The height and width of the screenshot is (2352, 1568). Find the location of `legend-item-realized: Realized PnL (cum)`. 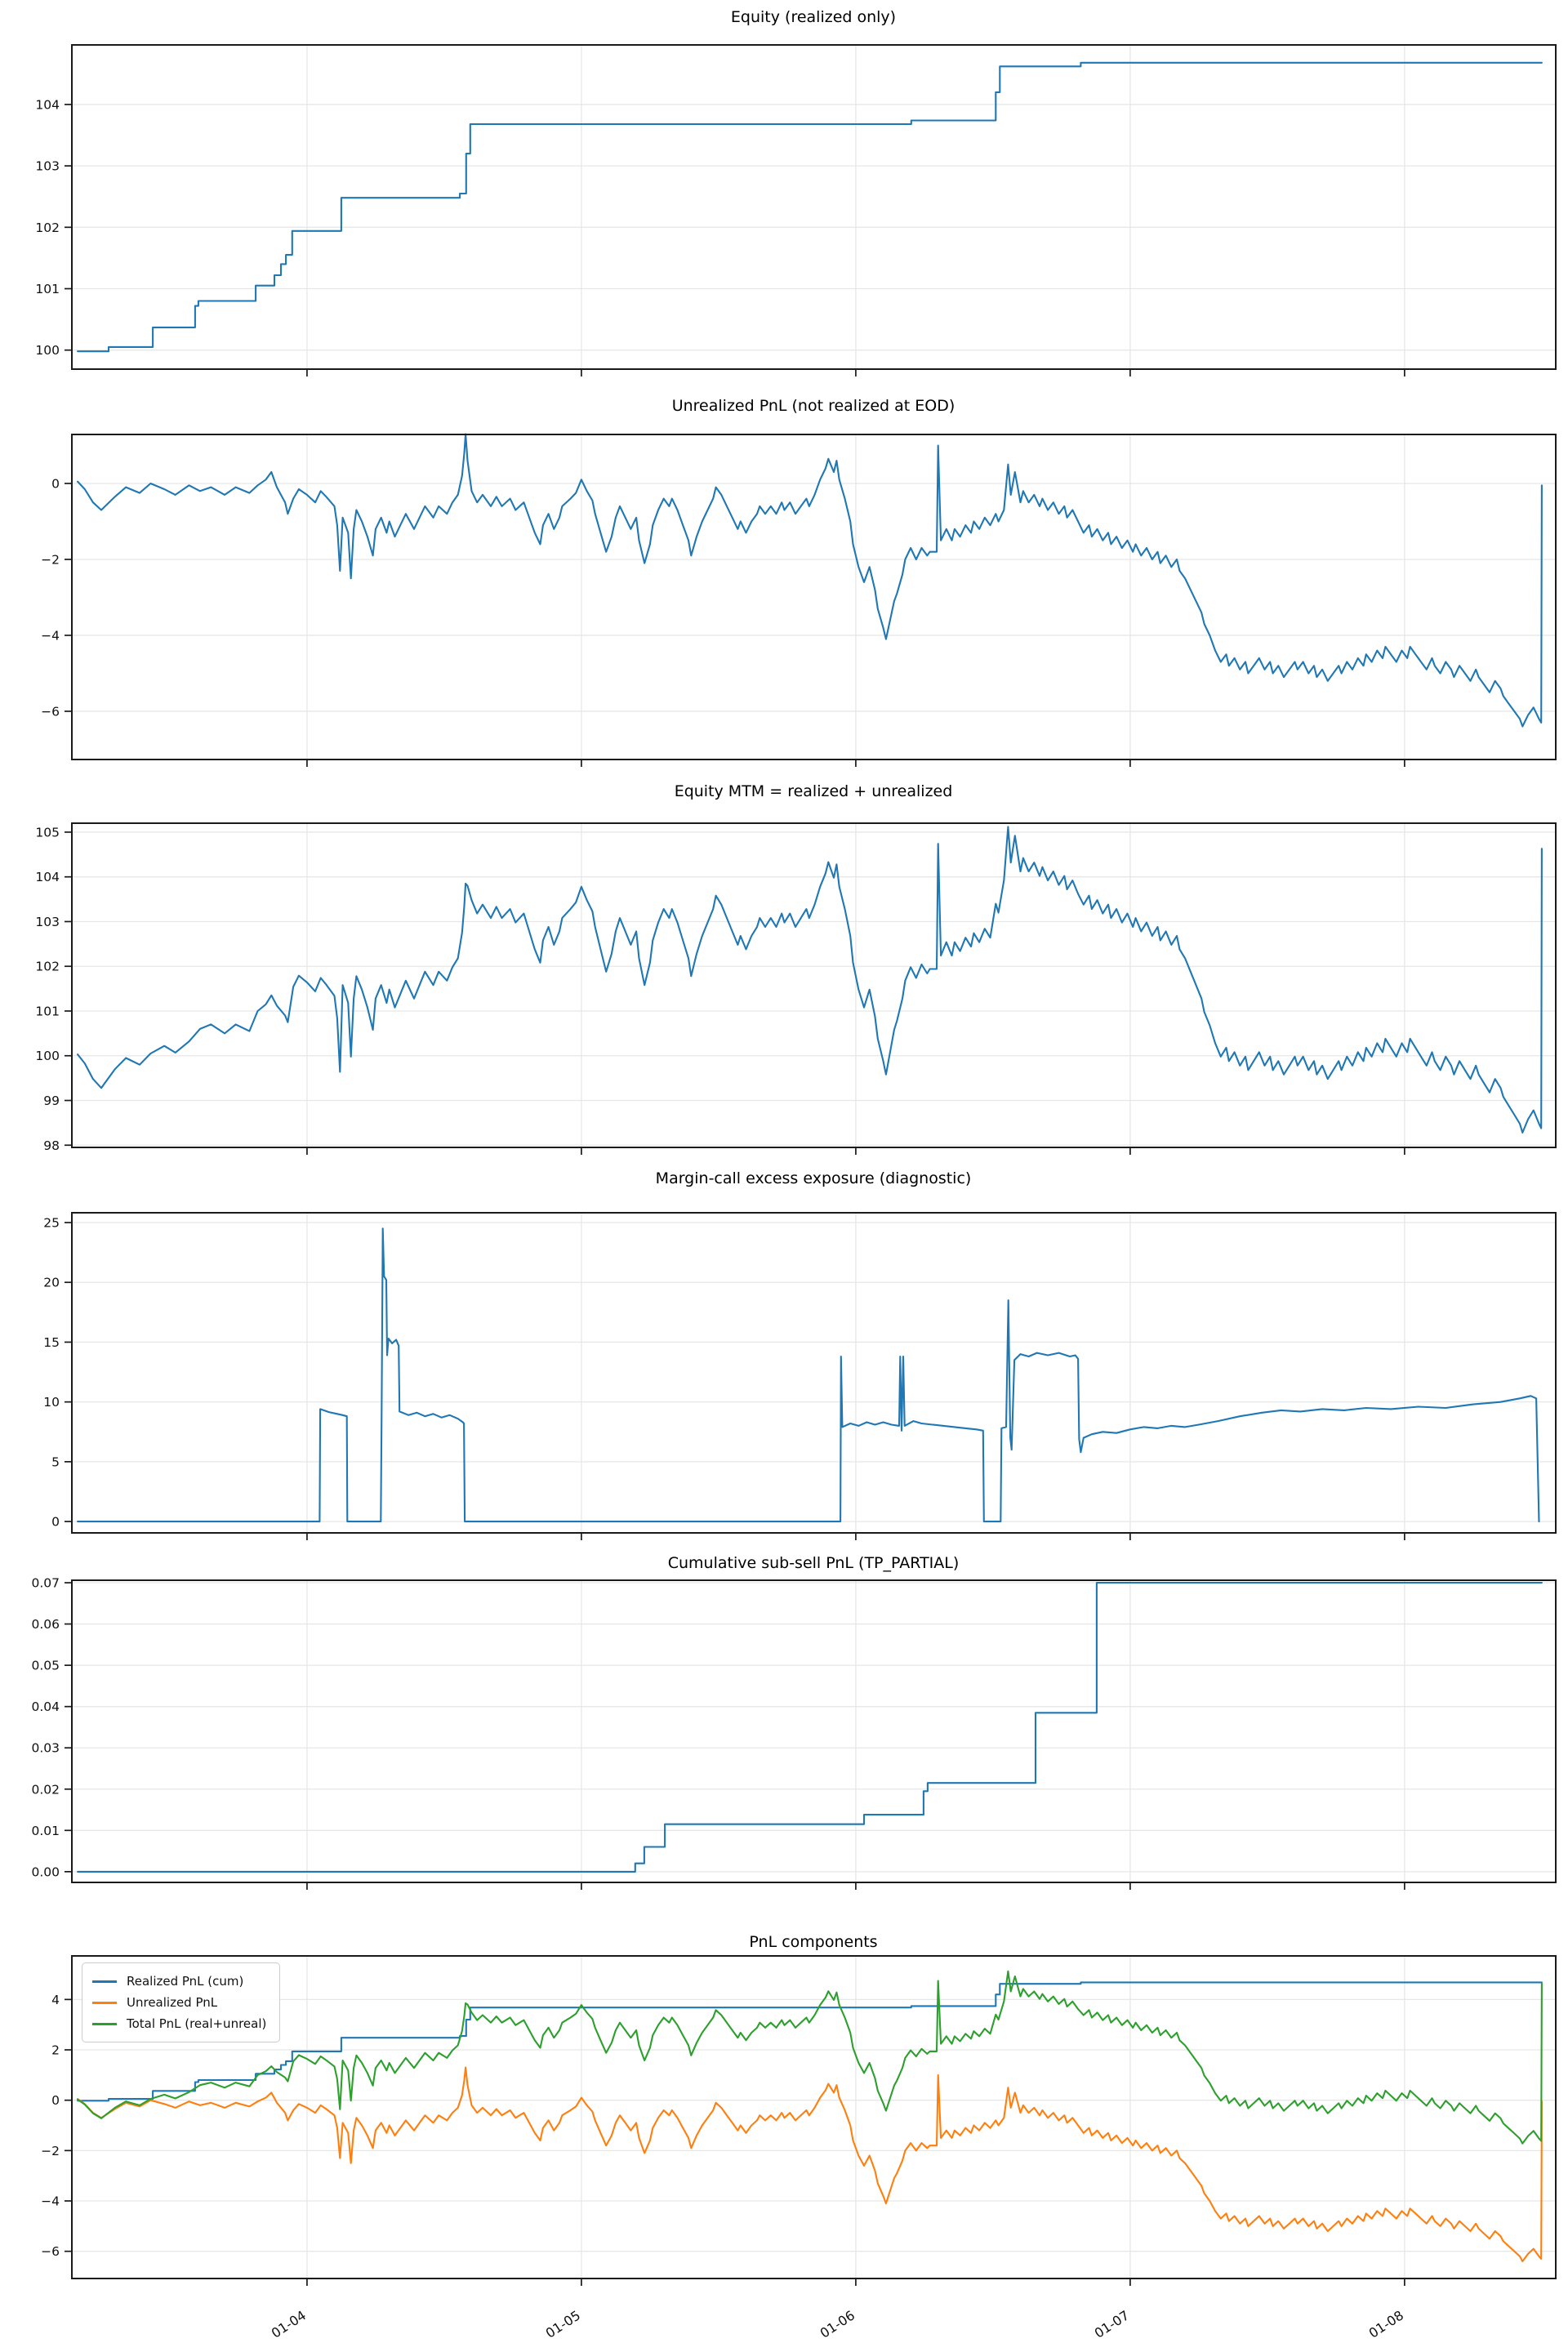

legend-item-realized: Realized PnL (cum) is located at coordinates (179, 1981).